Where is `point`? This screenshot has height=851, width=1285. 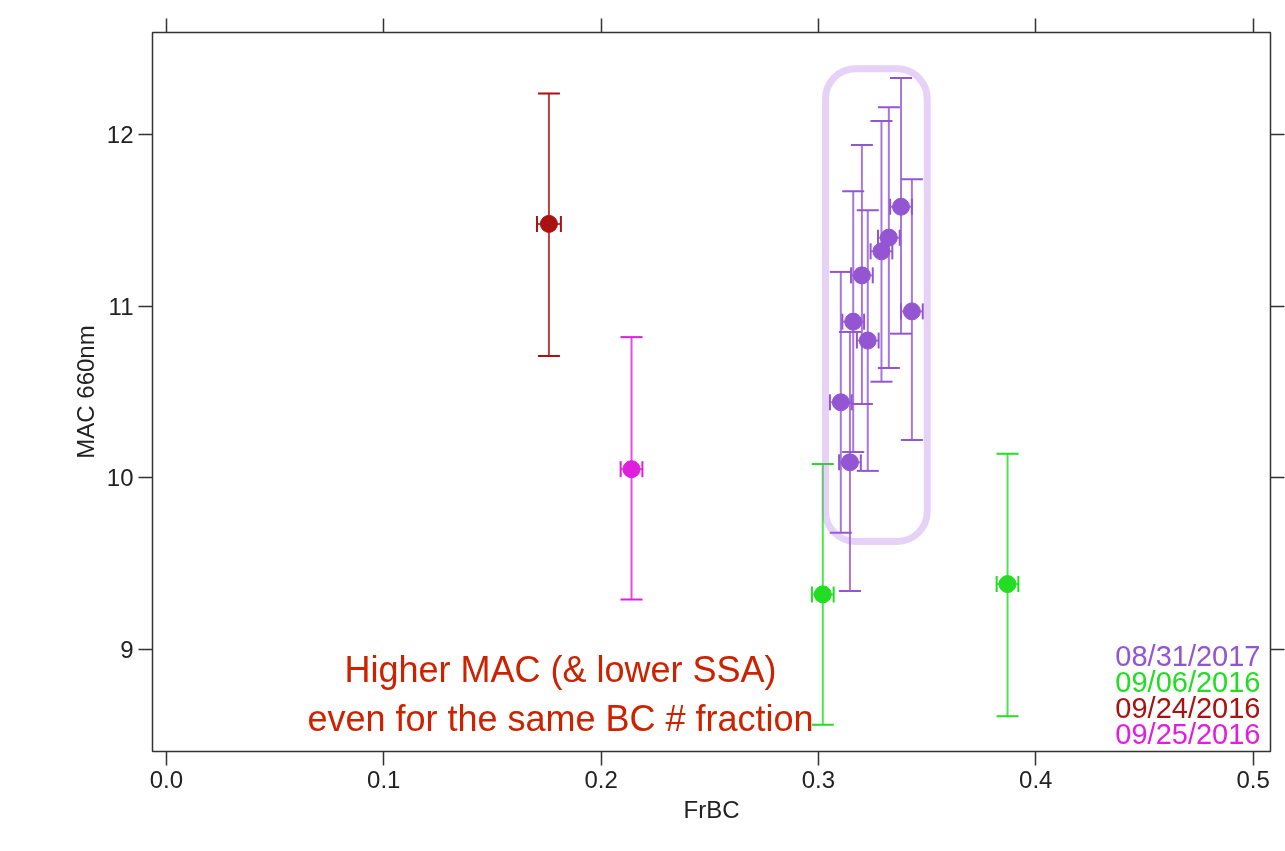
point is located at coordinates (548, 223).